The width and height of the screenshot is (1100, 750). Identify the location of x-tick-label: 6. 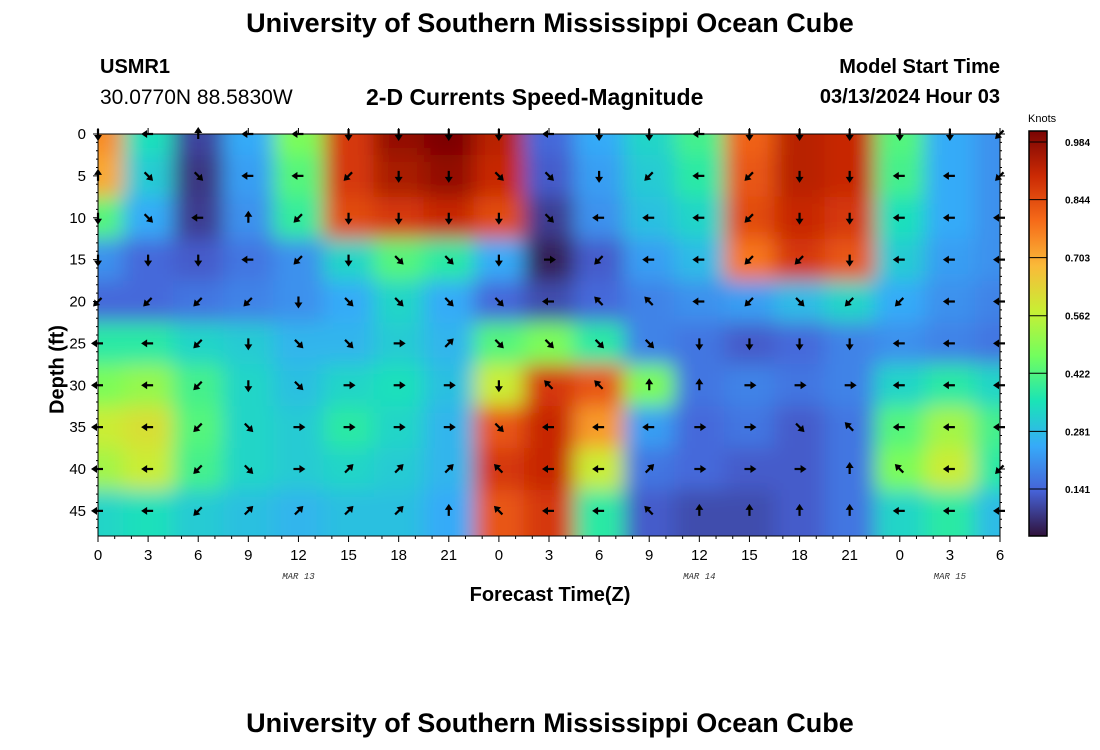
(198, 555).